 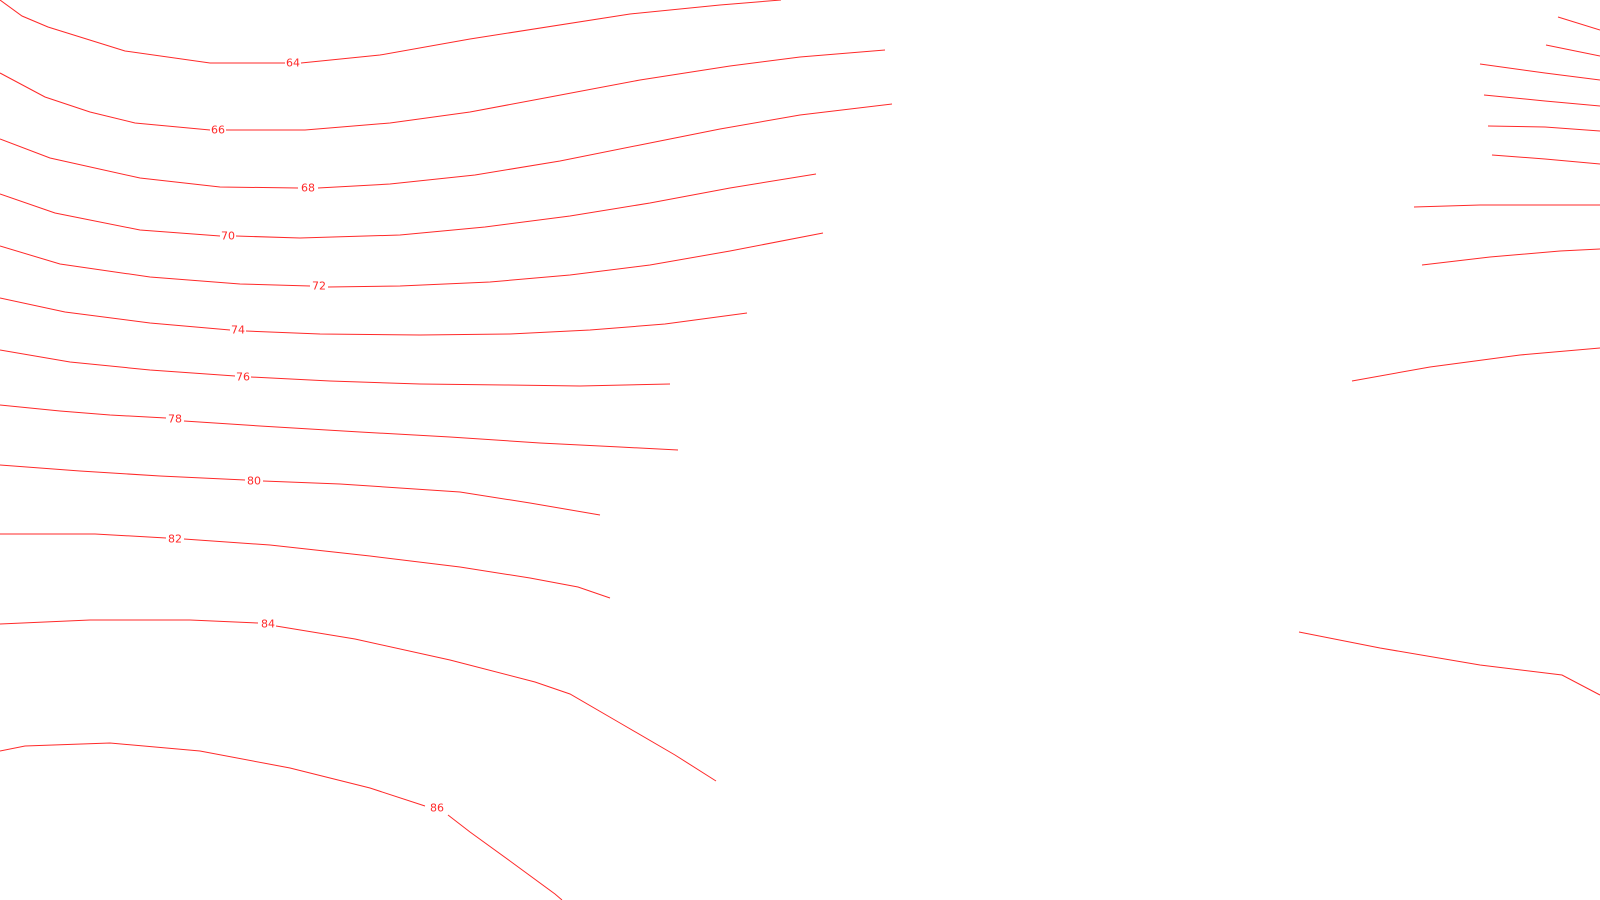 I want to click on contour-label: 82, so click(x=175, y=539).